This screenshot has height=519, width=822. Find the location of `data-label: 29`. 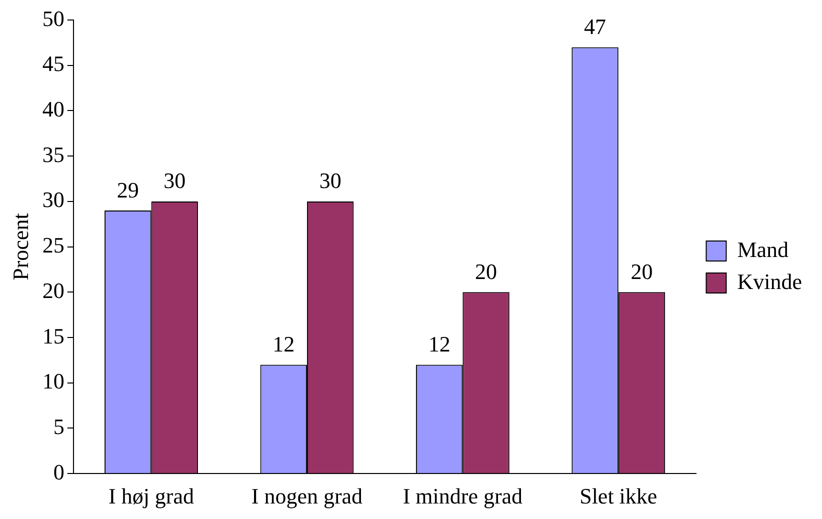

data-label: 29 is located at coordinates (127, 189).